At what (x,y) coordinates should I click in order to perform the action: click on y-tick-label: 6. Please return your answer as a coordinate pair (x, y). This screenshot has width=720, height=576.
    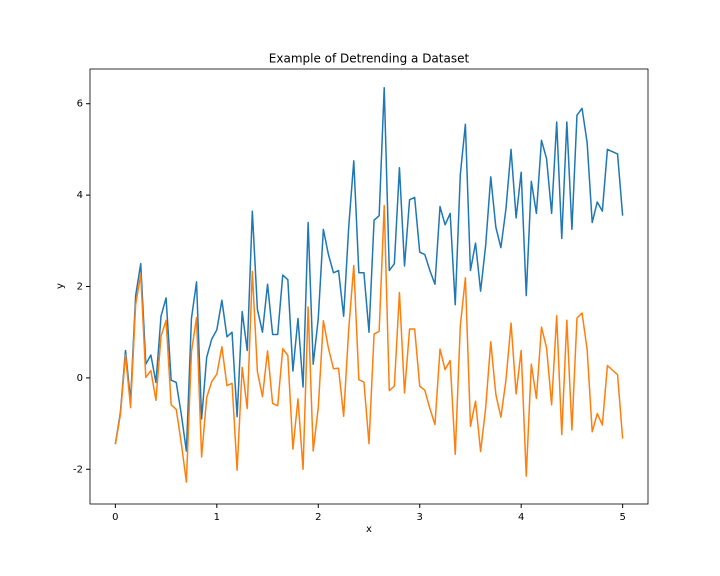
    Looking at the image, I should click on (80, 104).